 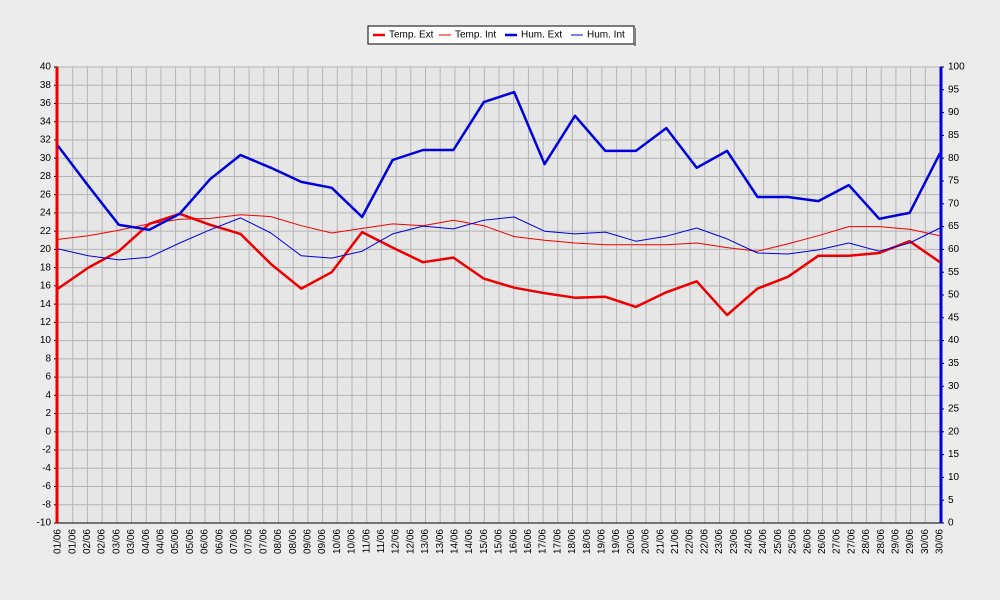 What do you see at coordinates (46, 486) in the screenshot?
I see `y-tick-label: -6` at bounding box center [46, 486].